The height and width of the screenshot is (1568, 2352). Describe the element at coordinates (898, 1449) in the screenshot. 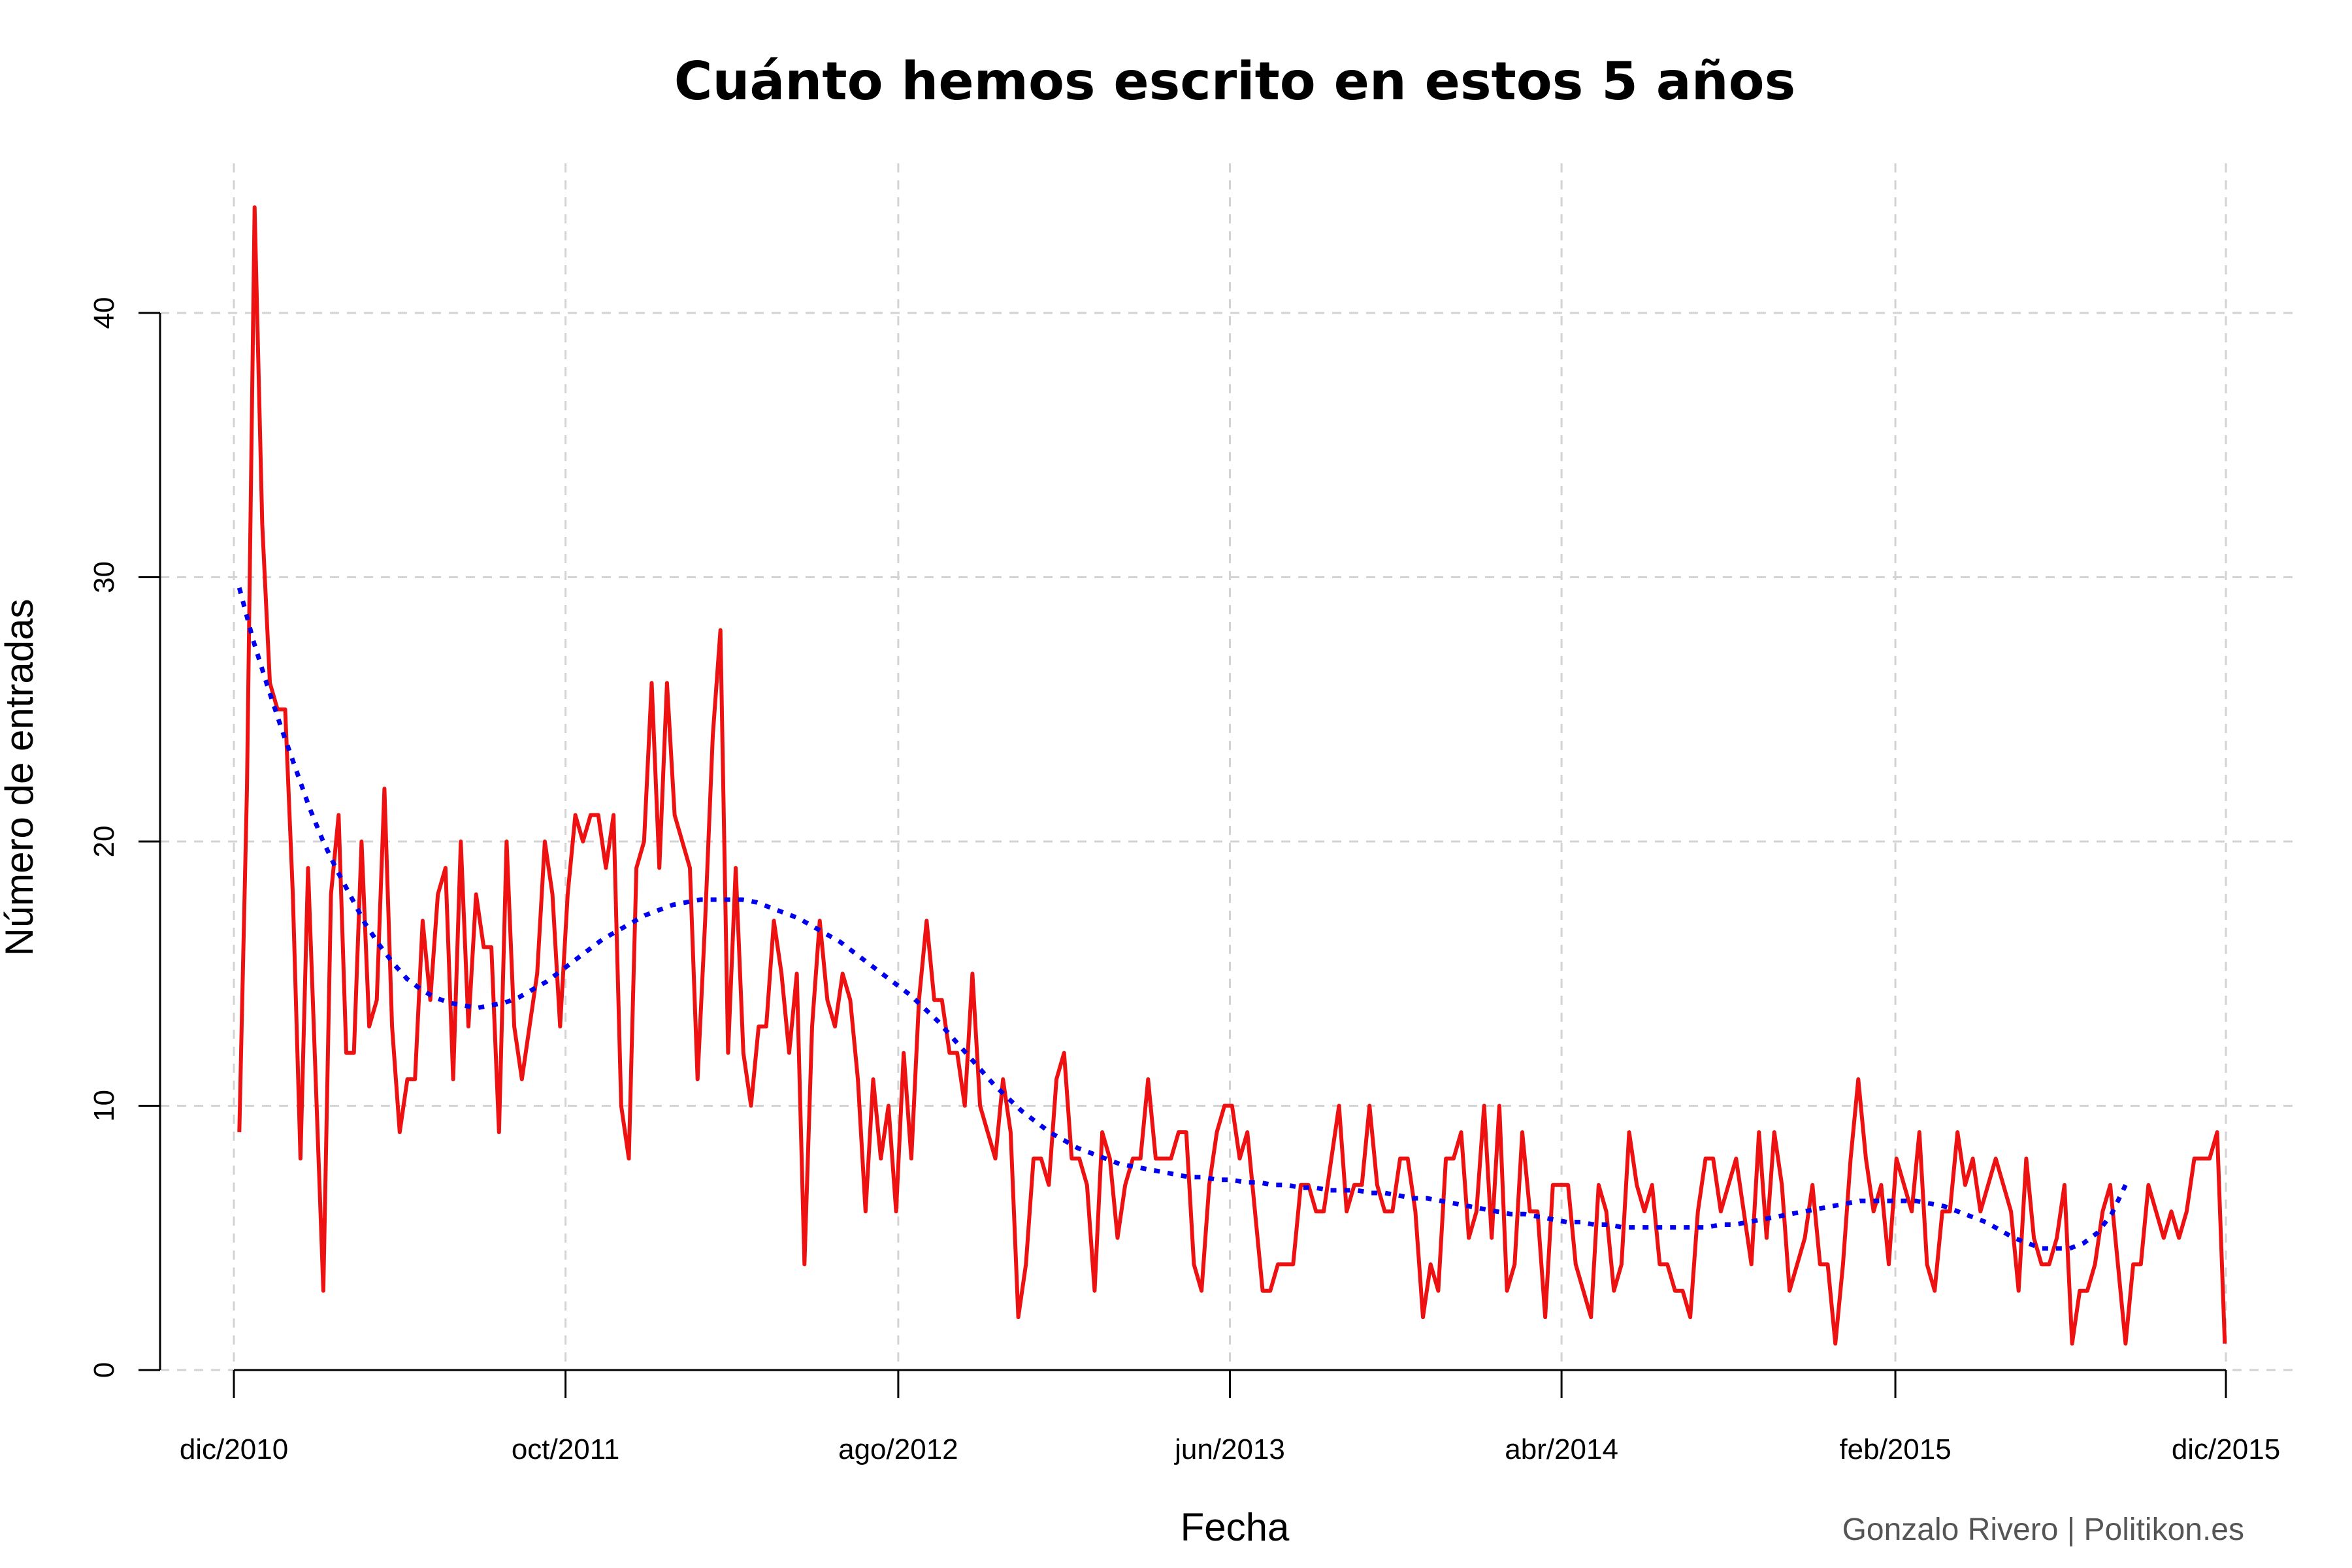

I see `x-tick-label: ago/2012` at that location.